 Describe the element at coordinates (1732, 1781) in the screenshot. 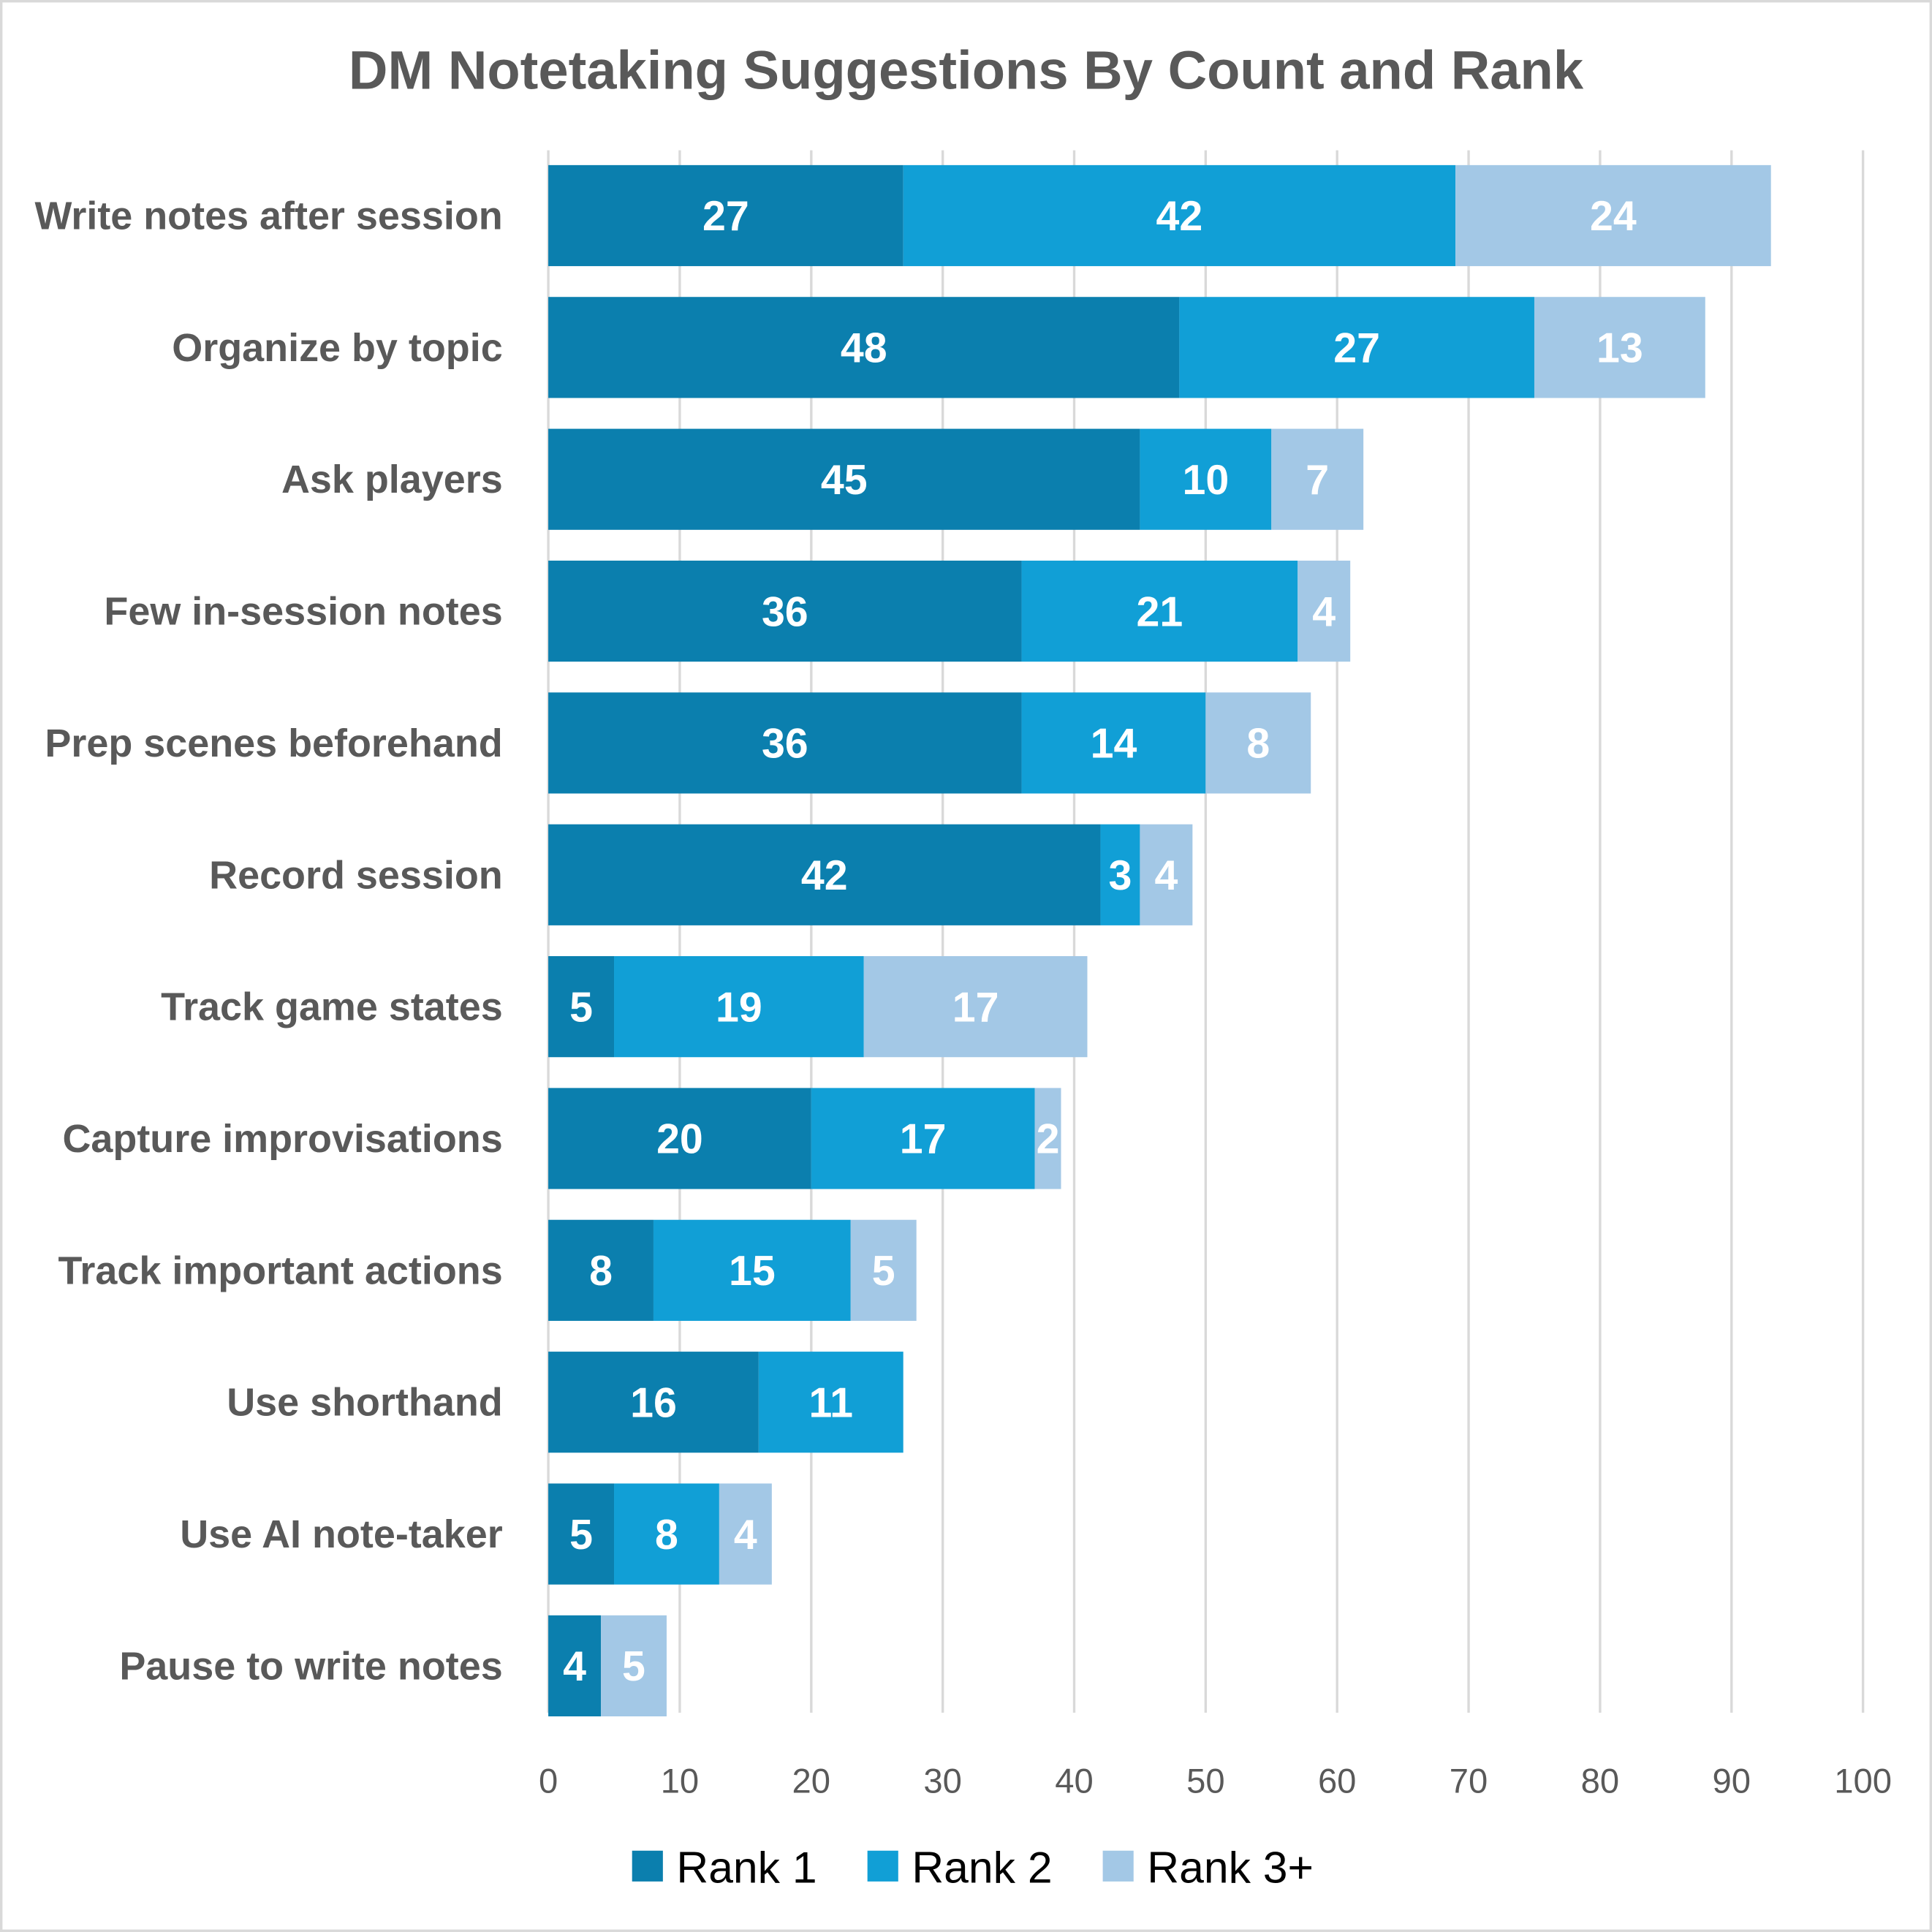

I see `x-tick-label: 90` at that location.